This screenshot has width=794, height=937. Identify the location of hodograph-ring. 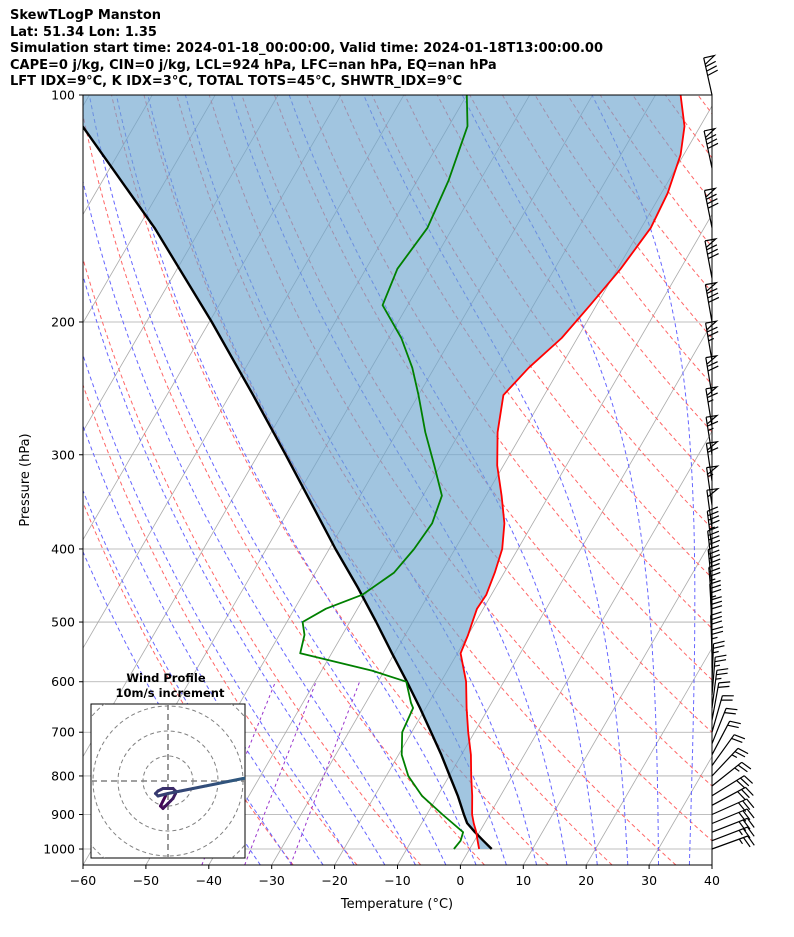
(168, 781).